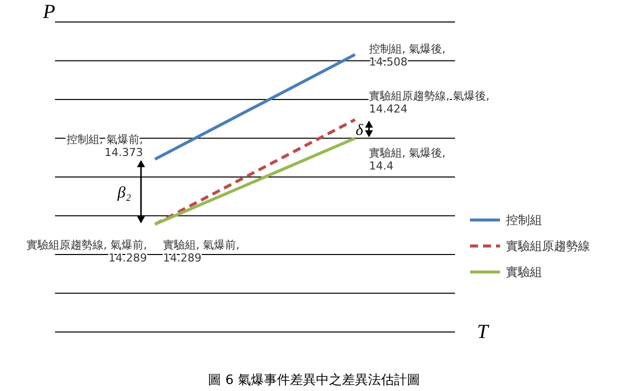 This screenshot has width=629, height=391. Describe the element at coordinates (314, 380) in the screenshot. I see `caption: 圖 6 氣爆事件差異中之差異法估計圖` at that location.